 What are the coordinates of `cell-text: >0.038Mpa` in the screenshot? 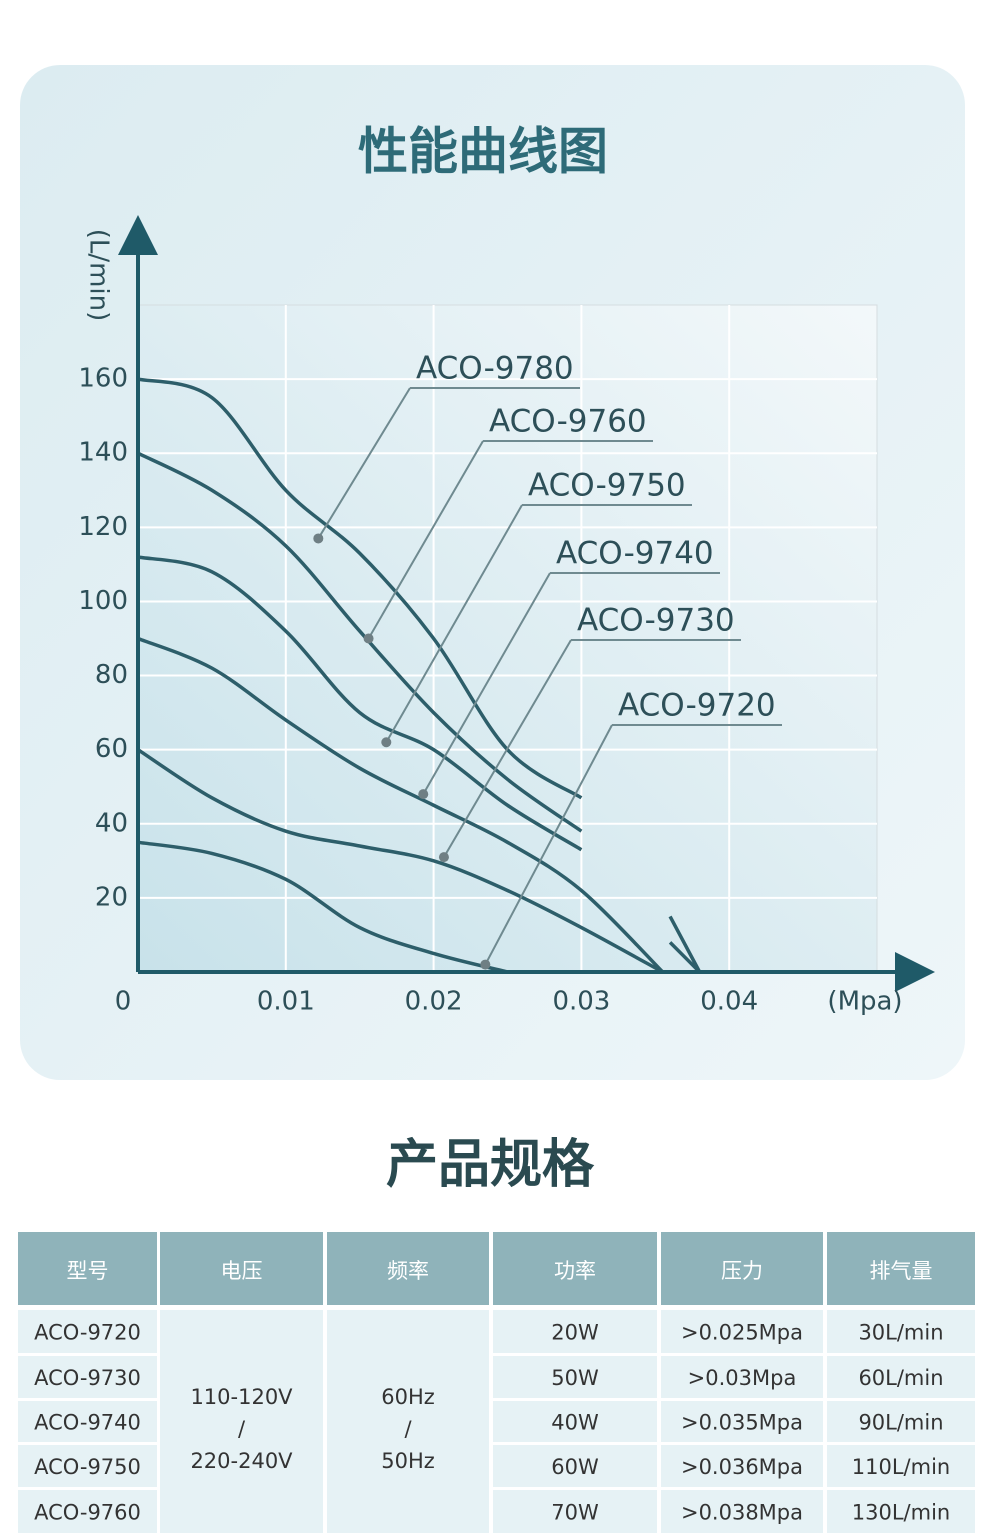 It's located at (742, 1513).